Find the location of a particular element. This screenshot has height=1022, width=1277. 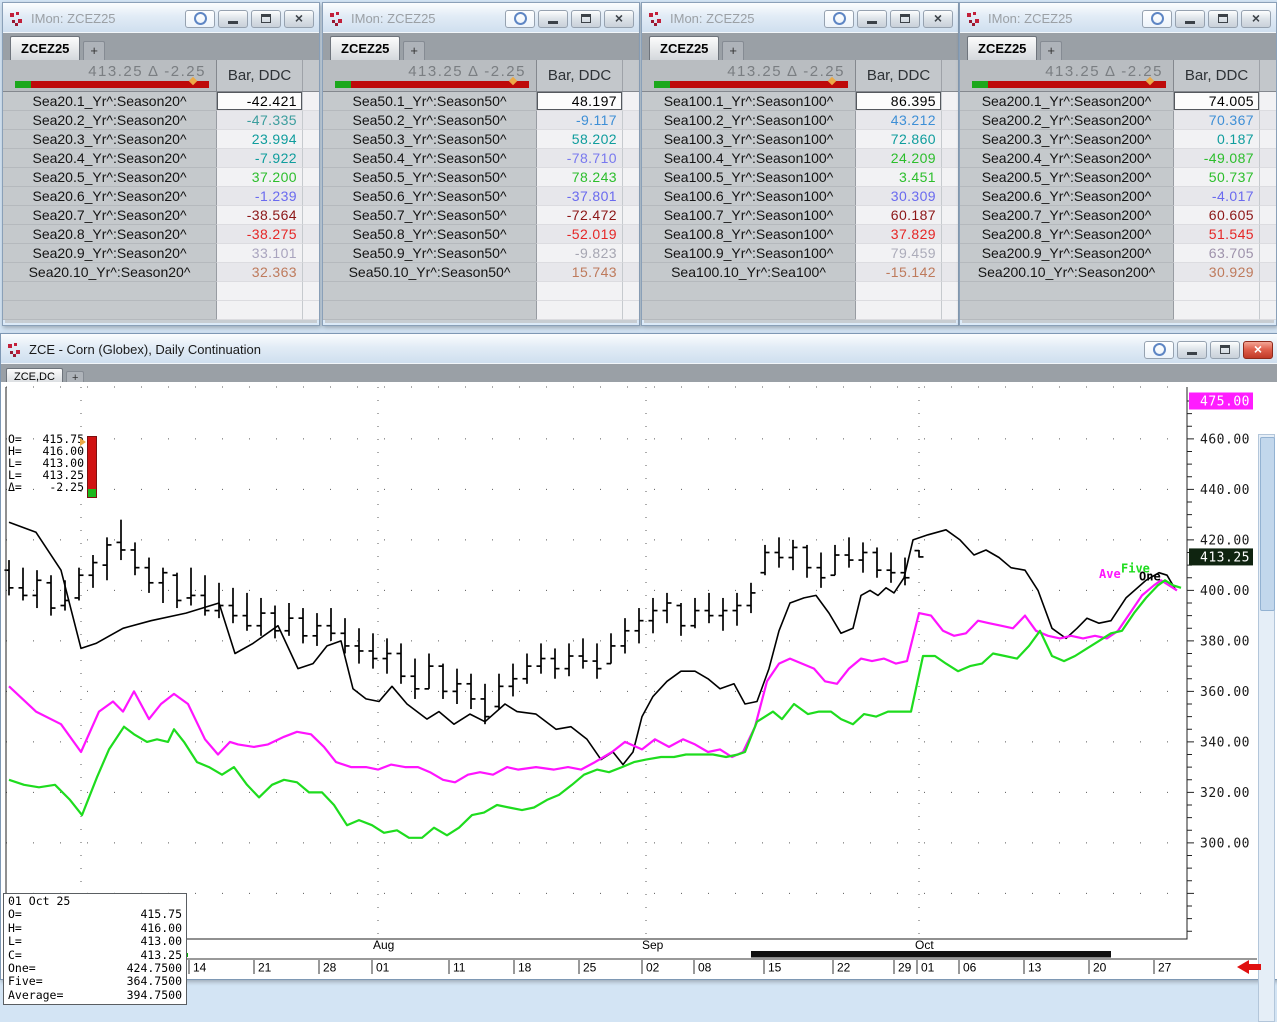

table-row: Sea50.7_Yr^:Season50^ -72.472 is located at coordinates (481, 215).